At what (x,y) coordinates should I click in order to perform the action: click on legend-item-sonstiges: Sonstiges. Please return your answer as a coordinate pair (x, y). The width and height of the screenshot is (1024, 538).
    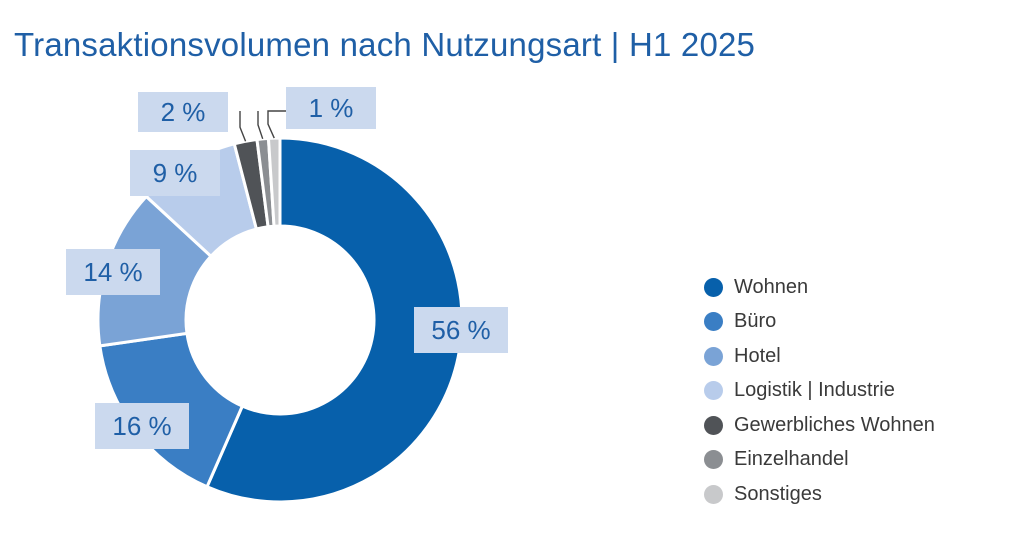
    Looking at the image, I should click on (819, 494).